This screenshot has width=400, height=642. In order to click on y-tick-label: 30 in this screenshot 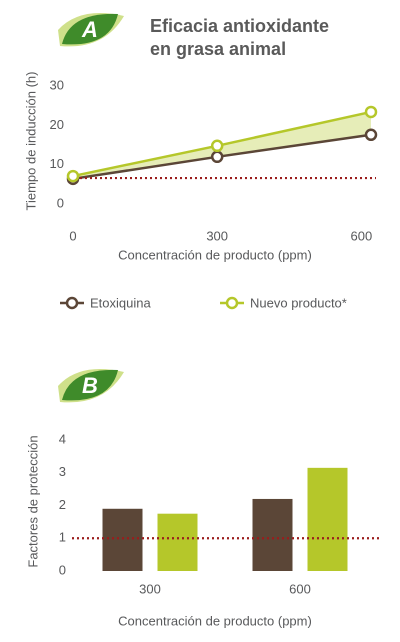, I will do `click(57, 84)`.